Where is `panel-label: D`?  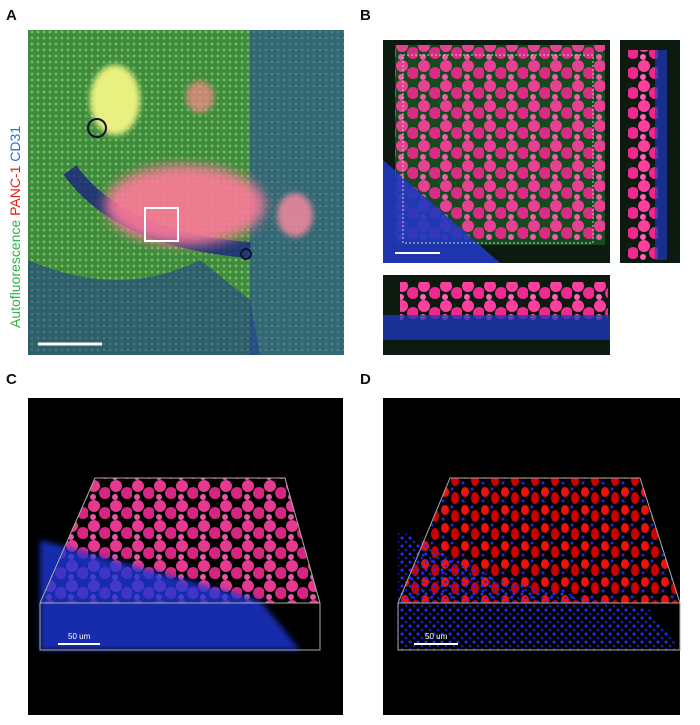
panel-label: D is located at coordinates (365, 379).